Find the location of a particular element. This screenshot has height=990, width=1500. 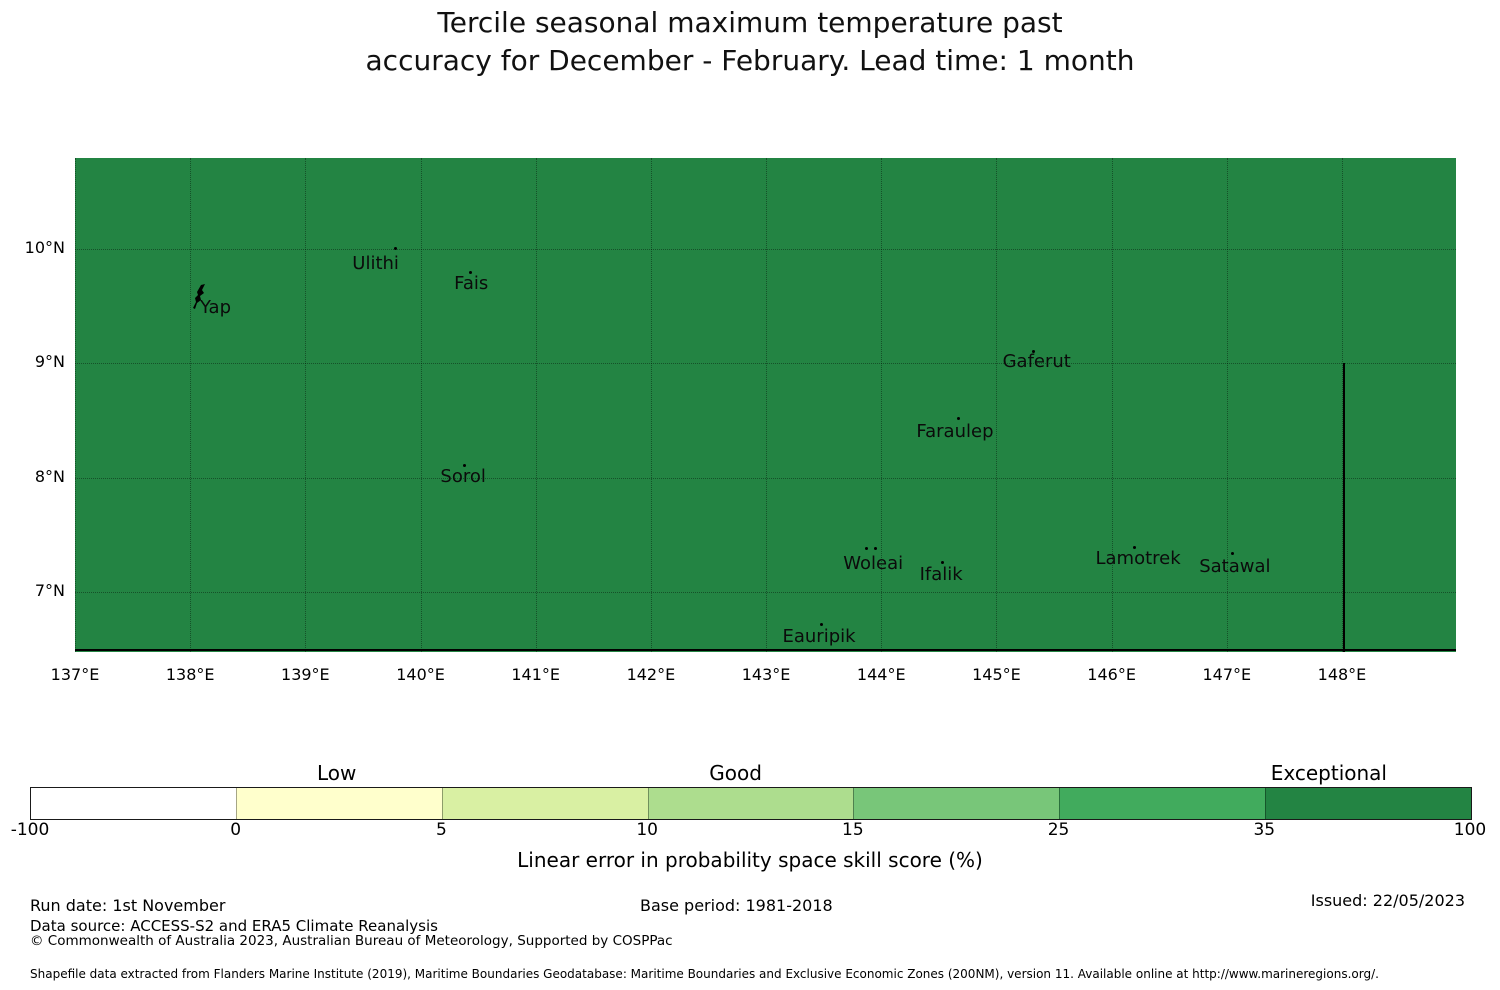

place-label: Woleai is located at coordinates (873, 563).